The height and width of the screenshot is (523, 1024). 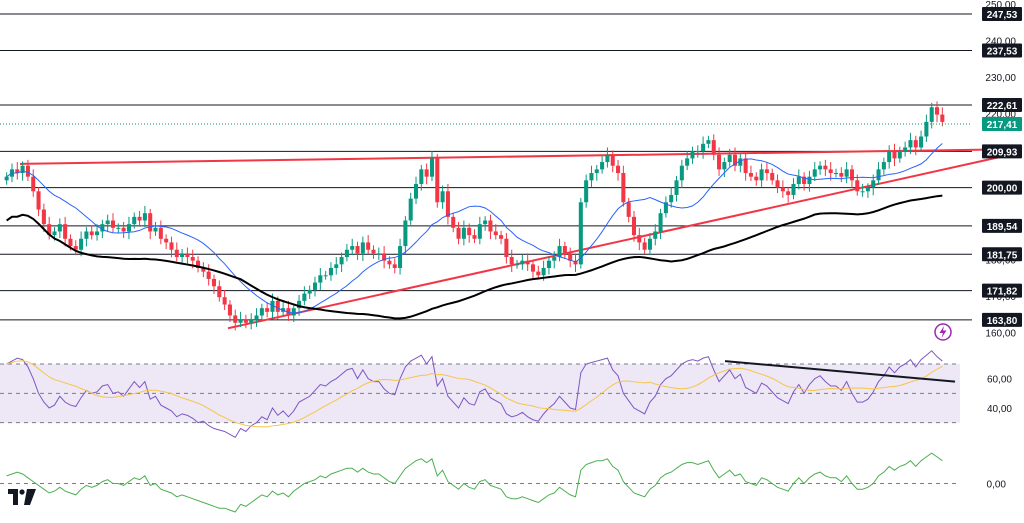 I want to click on level-tag-label: 171,82, so click(x=1002, y=292).